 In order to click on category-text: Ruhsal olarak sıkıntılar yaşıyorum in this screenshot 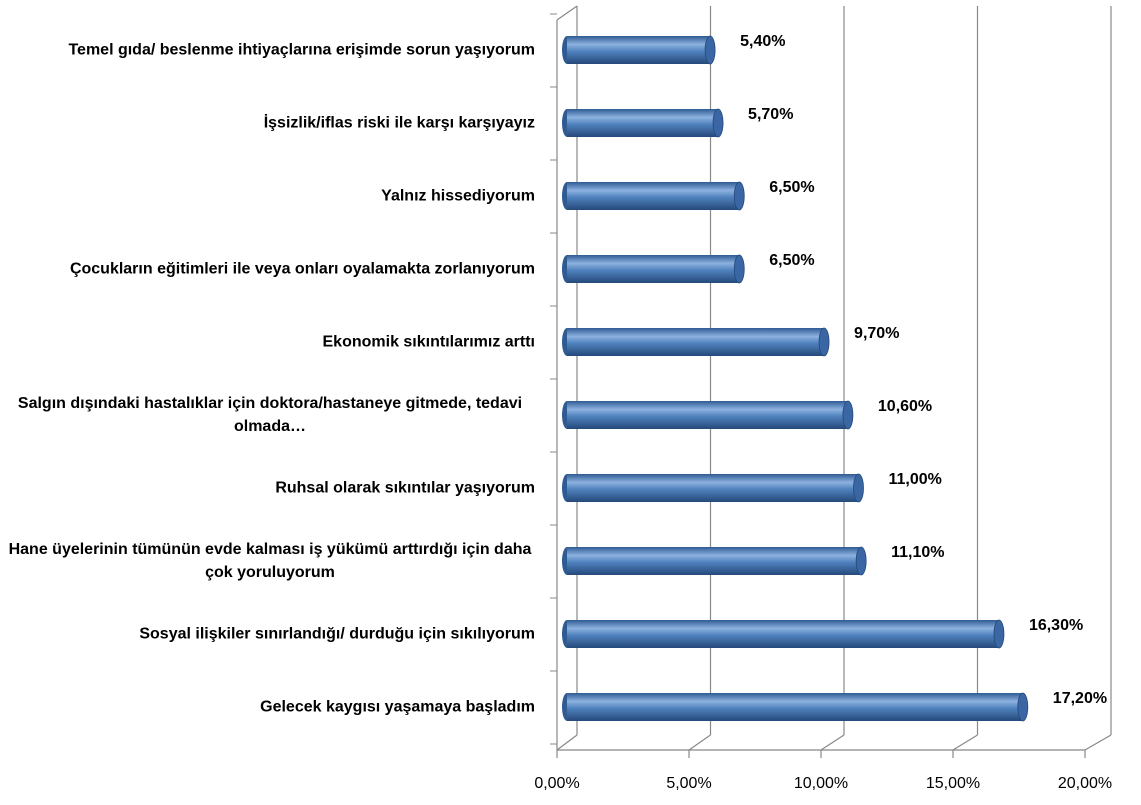, I will do `click(405, 488)`.